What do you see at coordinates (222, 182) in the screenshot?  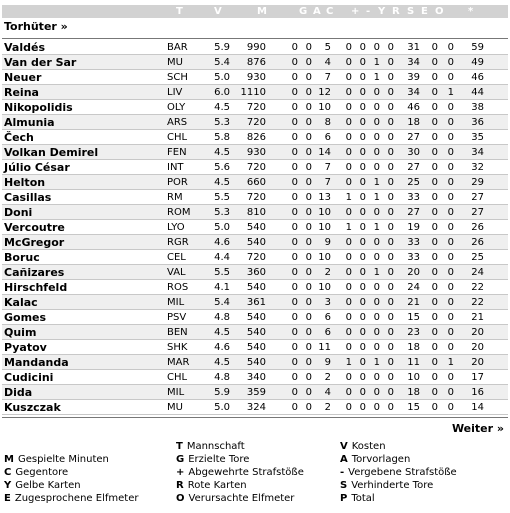 I see `cost-cell: 4.5` at bounding box center [222, 182].